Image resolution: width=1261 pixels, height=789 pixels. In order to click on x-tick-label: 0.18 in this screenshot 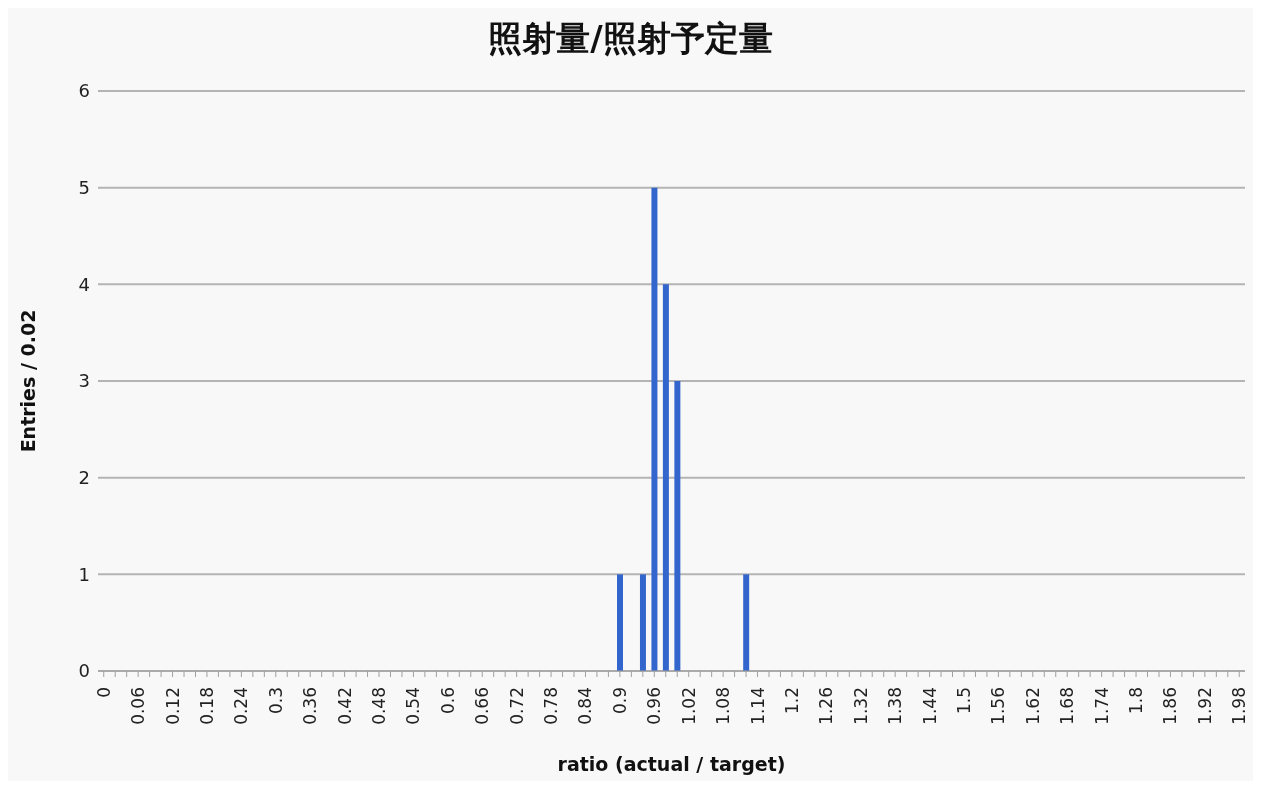, I will do `click(206, 706)`.